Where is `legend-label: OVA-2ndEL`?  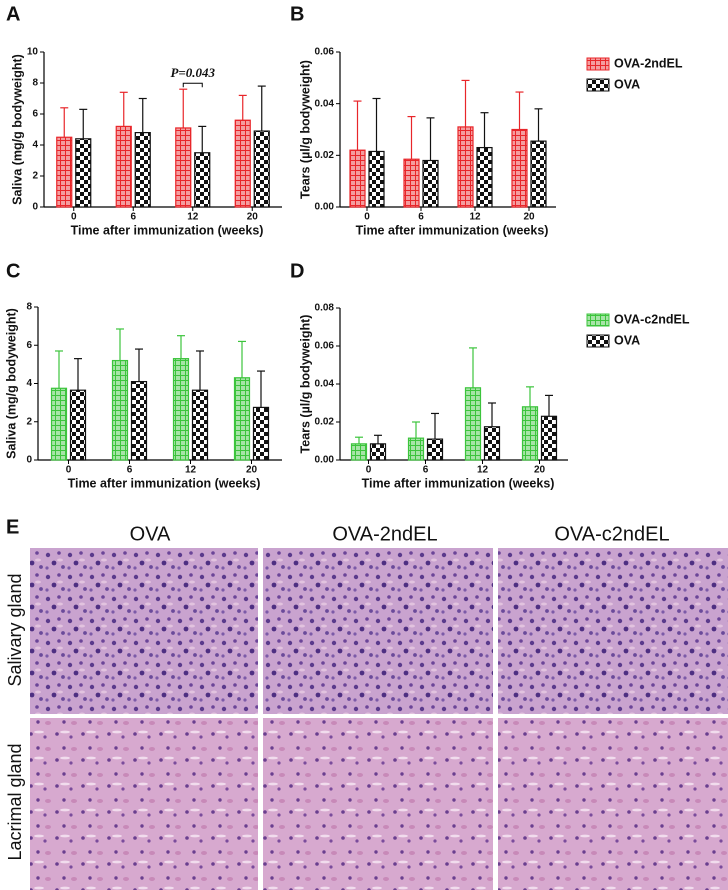 legend-label: OVA-2ndEL is located at coordinates (648, 63).